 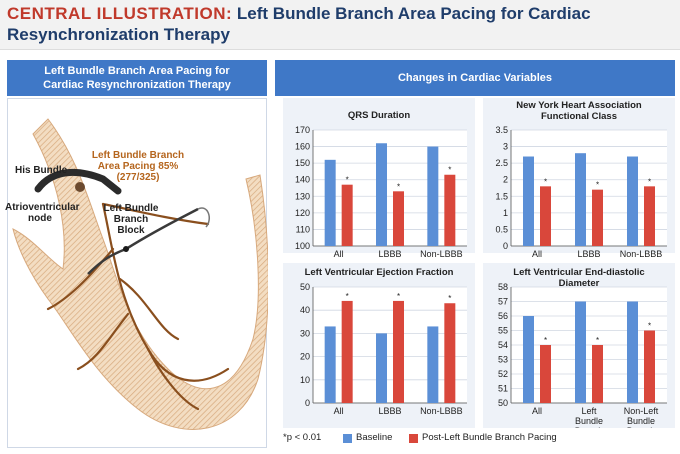 I want to click on chart-1-ytick-2: 1, so click(x=505, y=213).